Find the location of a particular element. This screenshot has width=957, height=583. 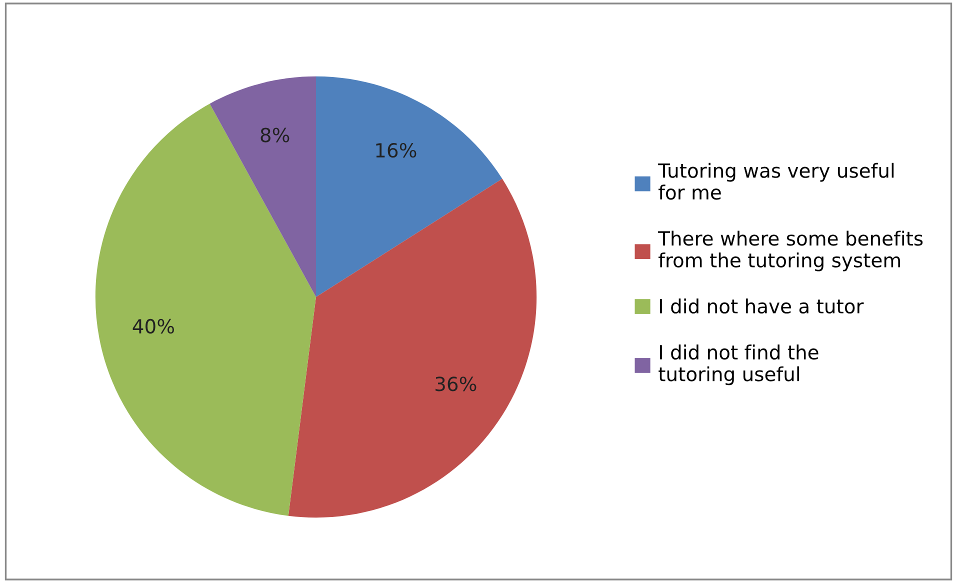

data-label: 8% is located at coordinates (275, 135).